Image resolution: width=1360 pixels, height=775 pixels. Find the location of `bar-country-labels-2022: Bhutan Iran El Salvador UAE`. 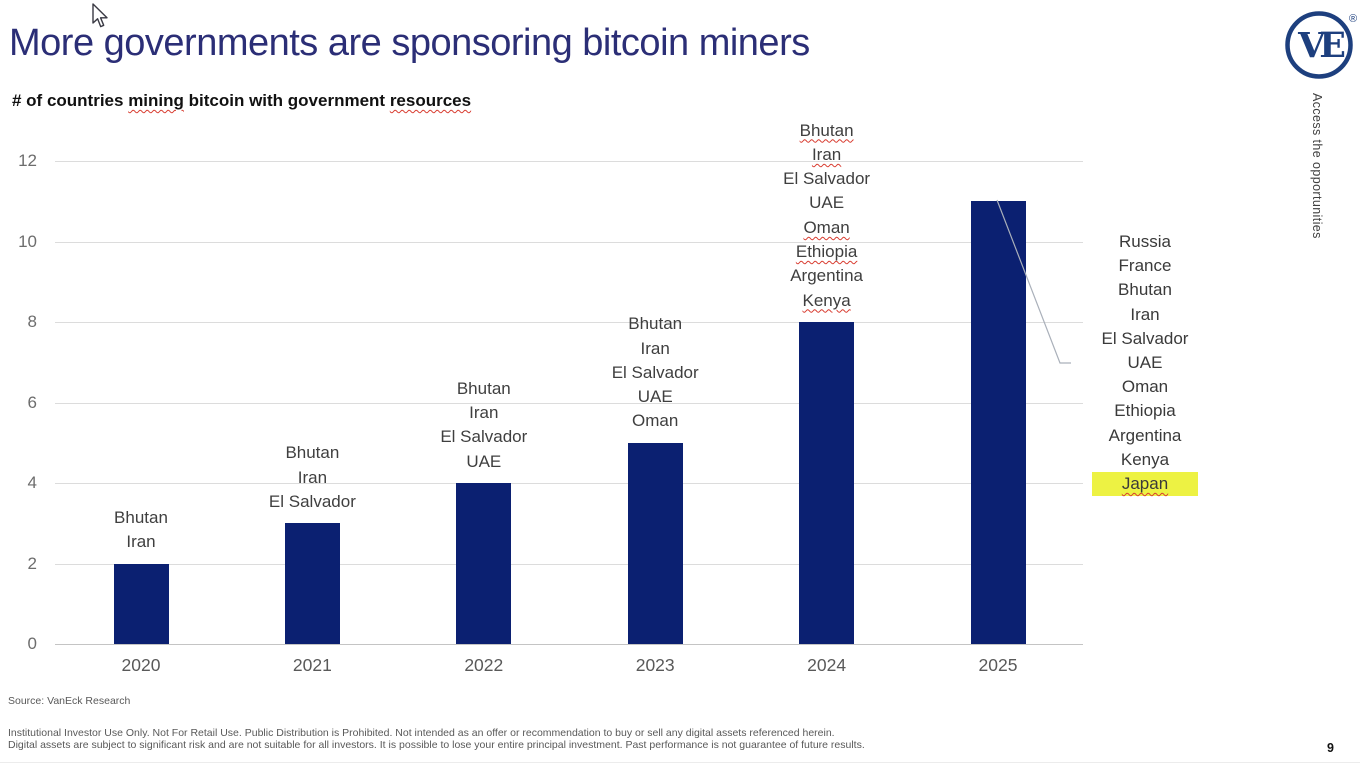

bar-country-labels-2022: Bhutan Iran El Salvador UAE is located at coordinates (484, 425).